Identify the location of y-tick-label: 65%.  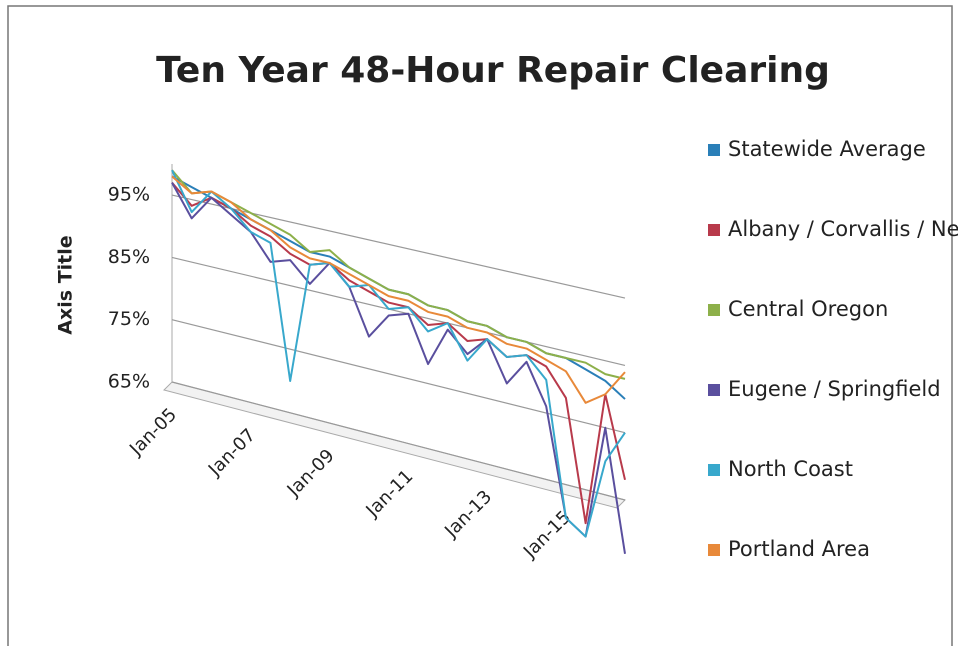
(129, 382).